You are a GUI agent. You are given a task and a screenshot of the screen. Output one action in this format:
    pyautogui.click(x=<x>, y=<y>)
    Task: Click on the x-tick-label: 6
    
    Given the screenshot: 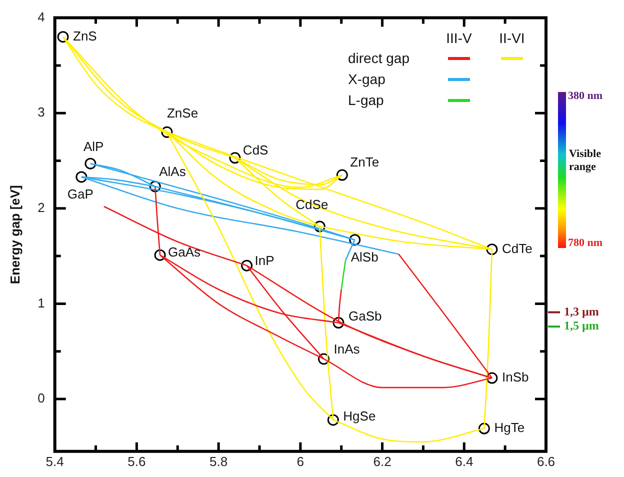 What is the action you would take?
    pyautogui.click(x=300, y=461)
    